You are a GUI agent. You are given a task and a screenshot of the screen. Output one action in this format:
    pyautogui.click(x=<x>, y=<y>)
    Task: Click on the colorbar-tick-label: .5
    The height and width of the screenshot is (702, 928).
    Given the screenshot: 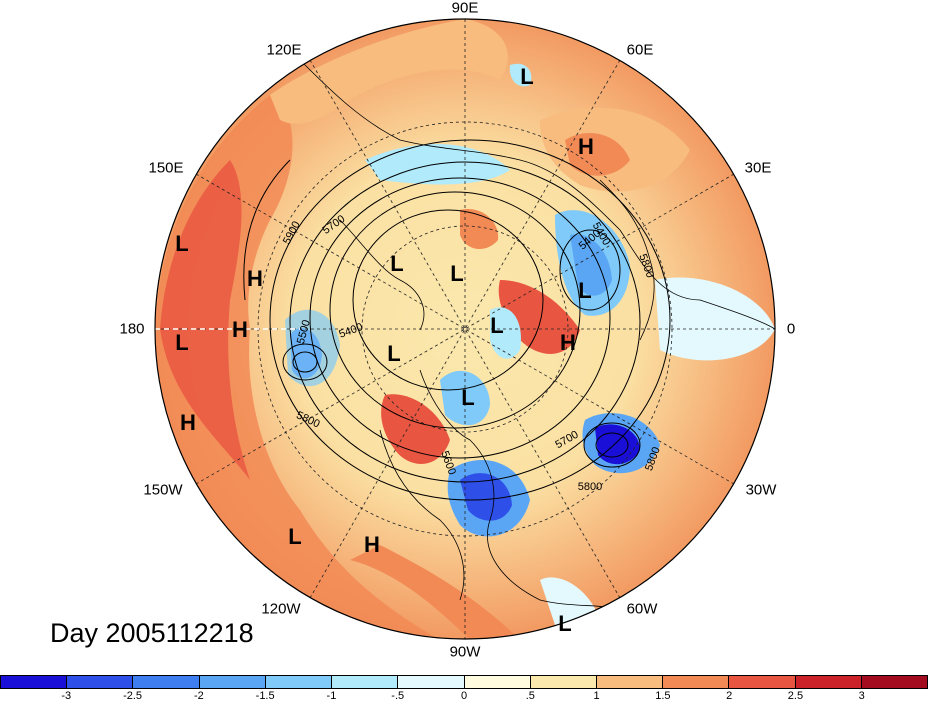 What is the action you would take?
    pyautogui.click(x=530, y=696)
    